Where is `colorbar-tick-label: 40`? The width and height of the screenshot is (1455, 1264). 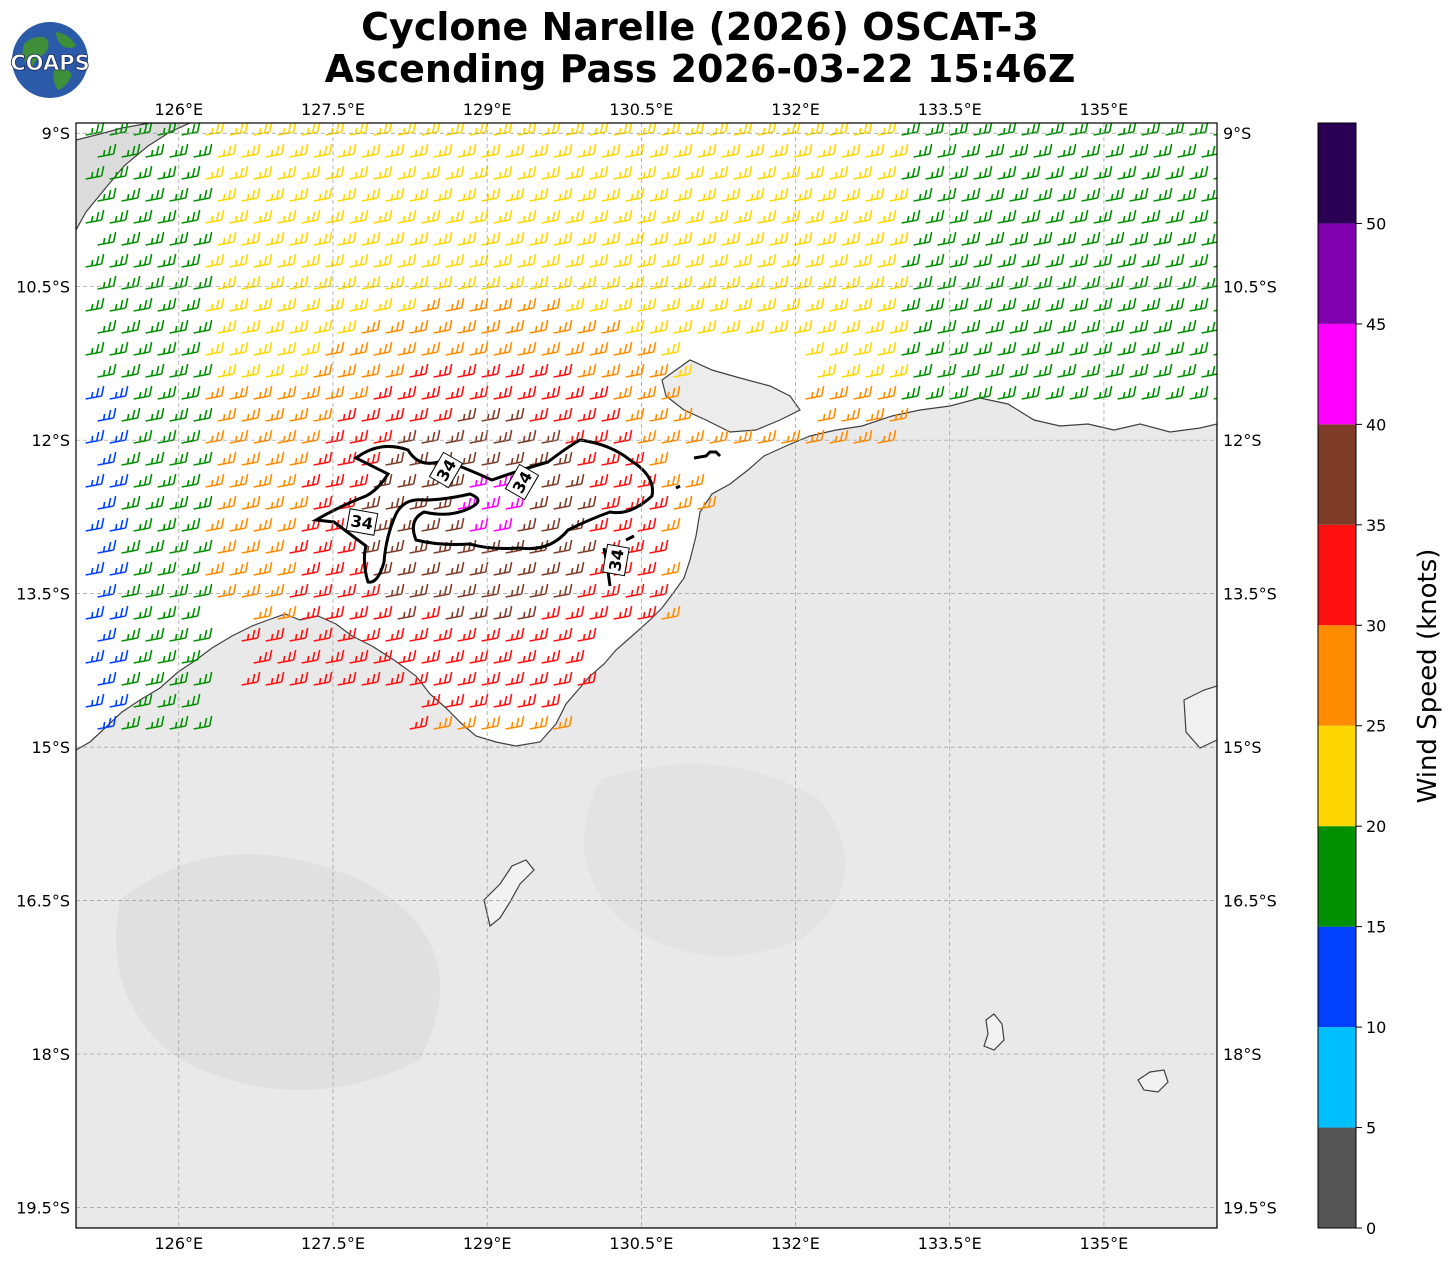 colorbar-tick-label: 40 is located at coordinates (1376, 424).